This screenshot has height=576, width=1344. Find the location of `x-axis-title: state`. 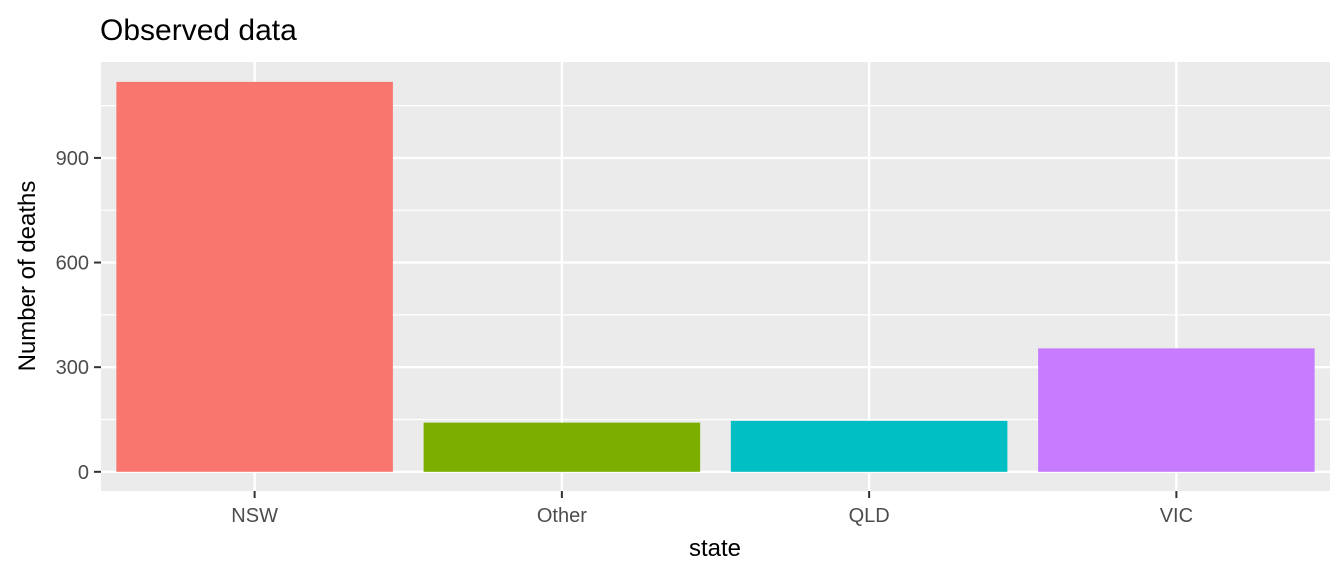

x-axis-title: state is located at coordinates (715, 548).